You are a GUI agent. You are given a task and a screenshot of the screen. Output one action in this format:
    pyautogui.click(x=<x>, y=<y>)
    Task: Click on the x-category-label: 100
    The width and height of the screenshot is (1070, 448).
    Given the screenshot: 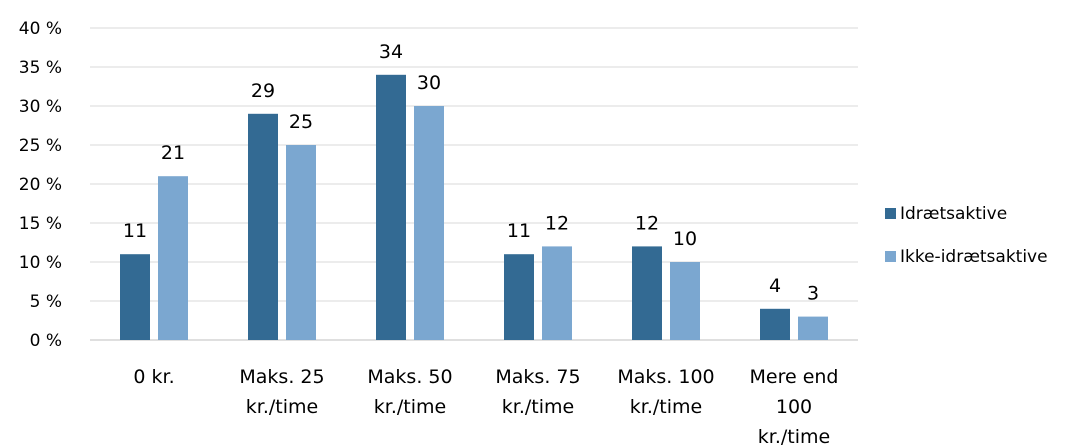 What is the action you would take?
    pyautogui.click(x=794, y=407)
    